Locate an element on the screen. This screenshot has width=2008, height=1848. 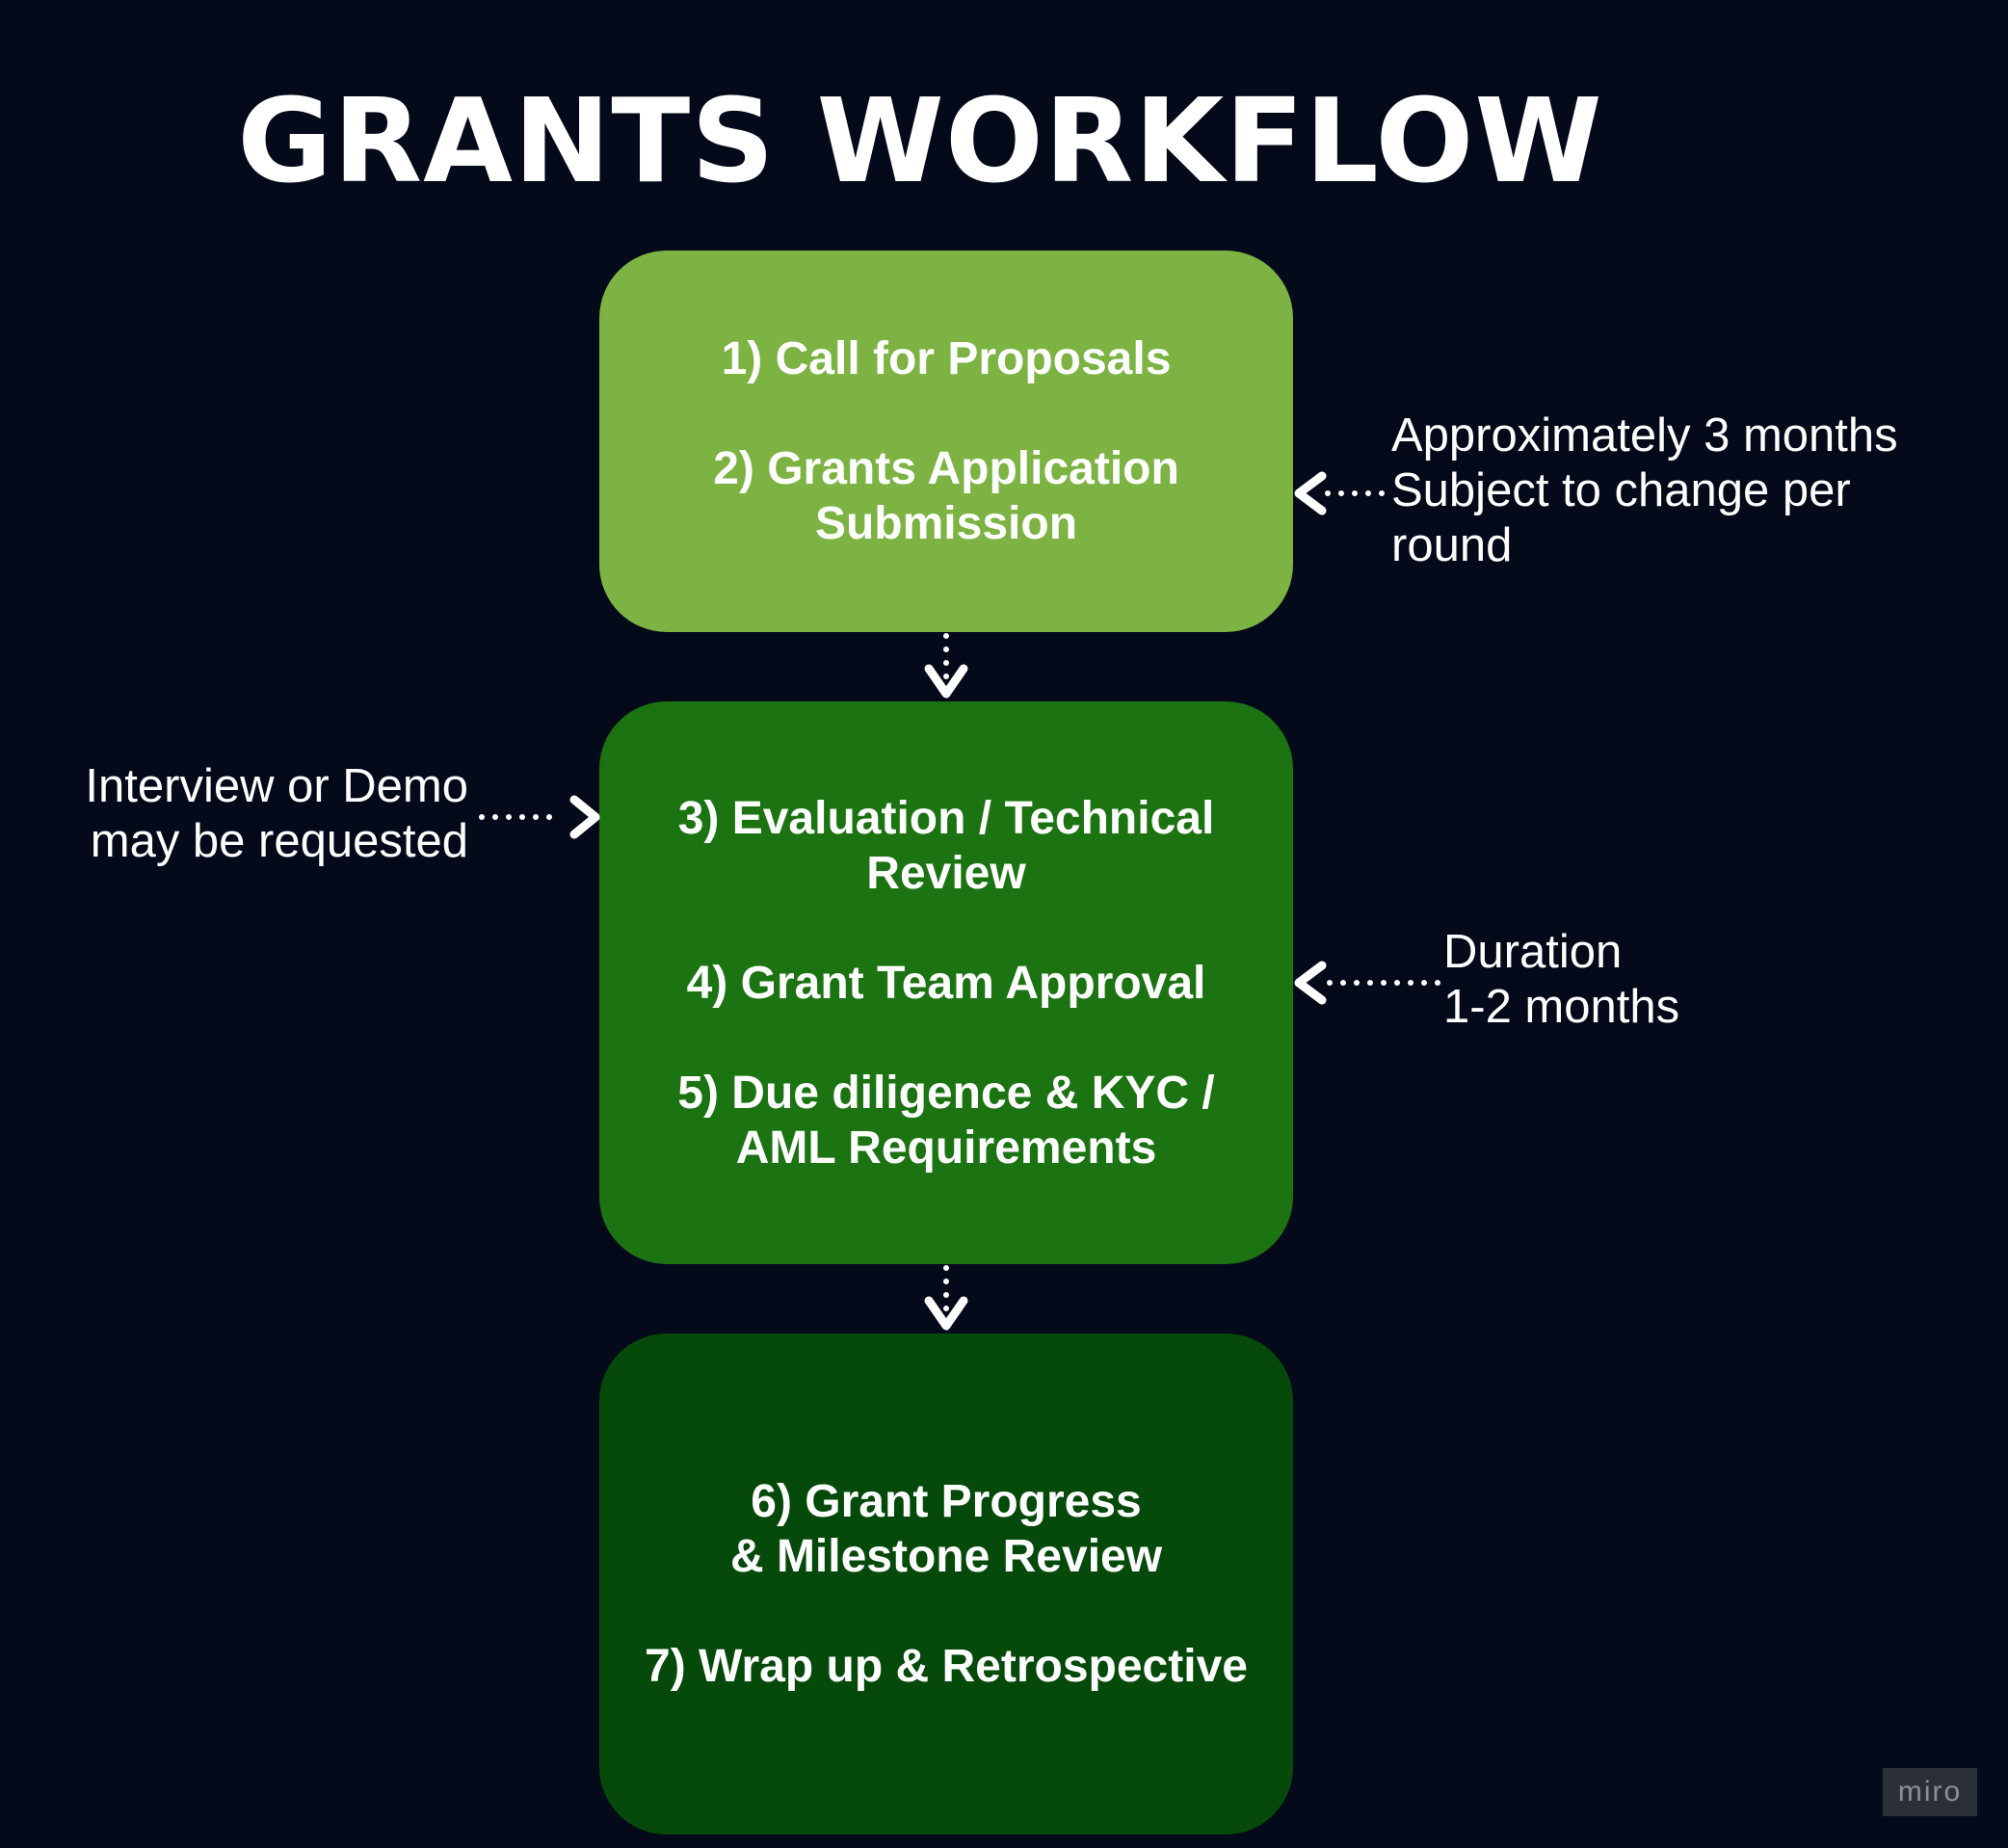
note-line: Interview or Demo is located at coordinates (276, 786).